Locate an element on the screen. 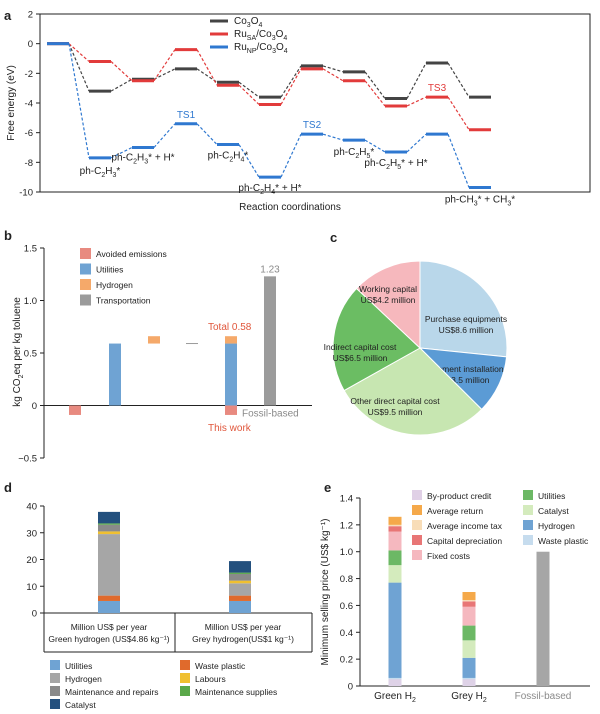 The image size is (600, 714). panel-a-y-tick-label: -4 is located at coordinates (29, 104).